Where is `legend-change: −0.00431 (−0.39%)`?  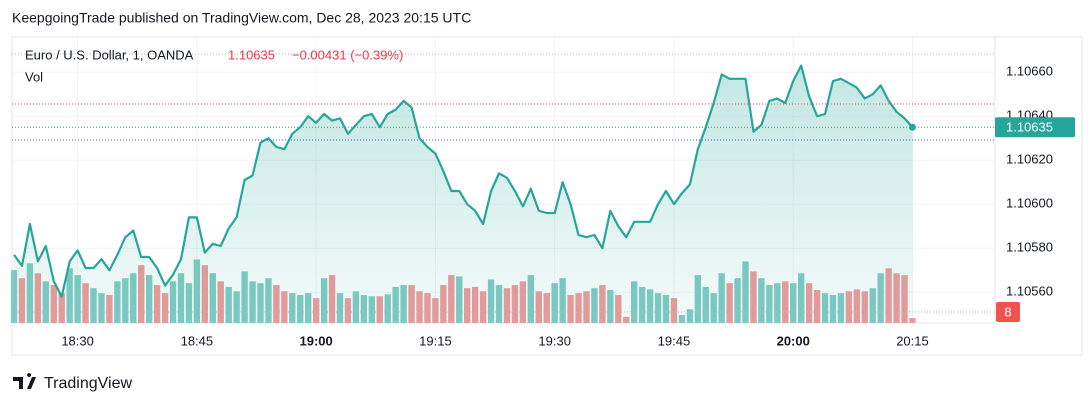 legend-change: −0.00431 (−0.39%) is located at coordinates (347, 54).